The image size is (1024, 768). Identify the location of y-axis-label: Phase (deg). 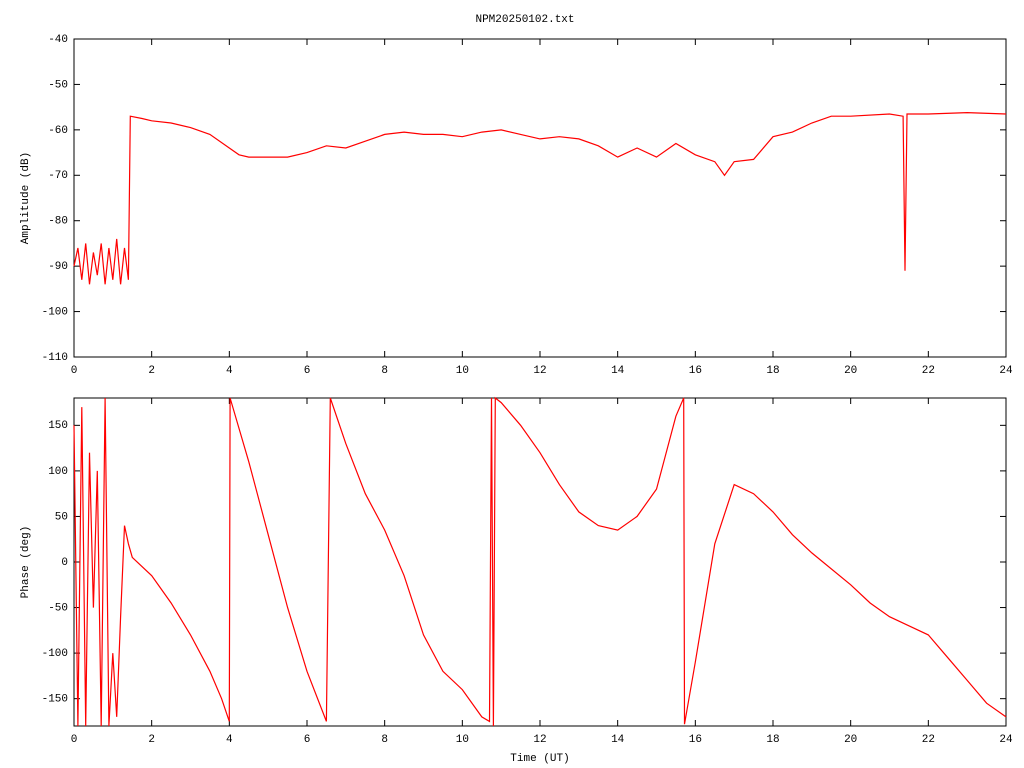
(26, 562).